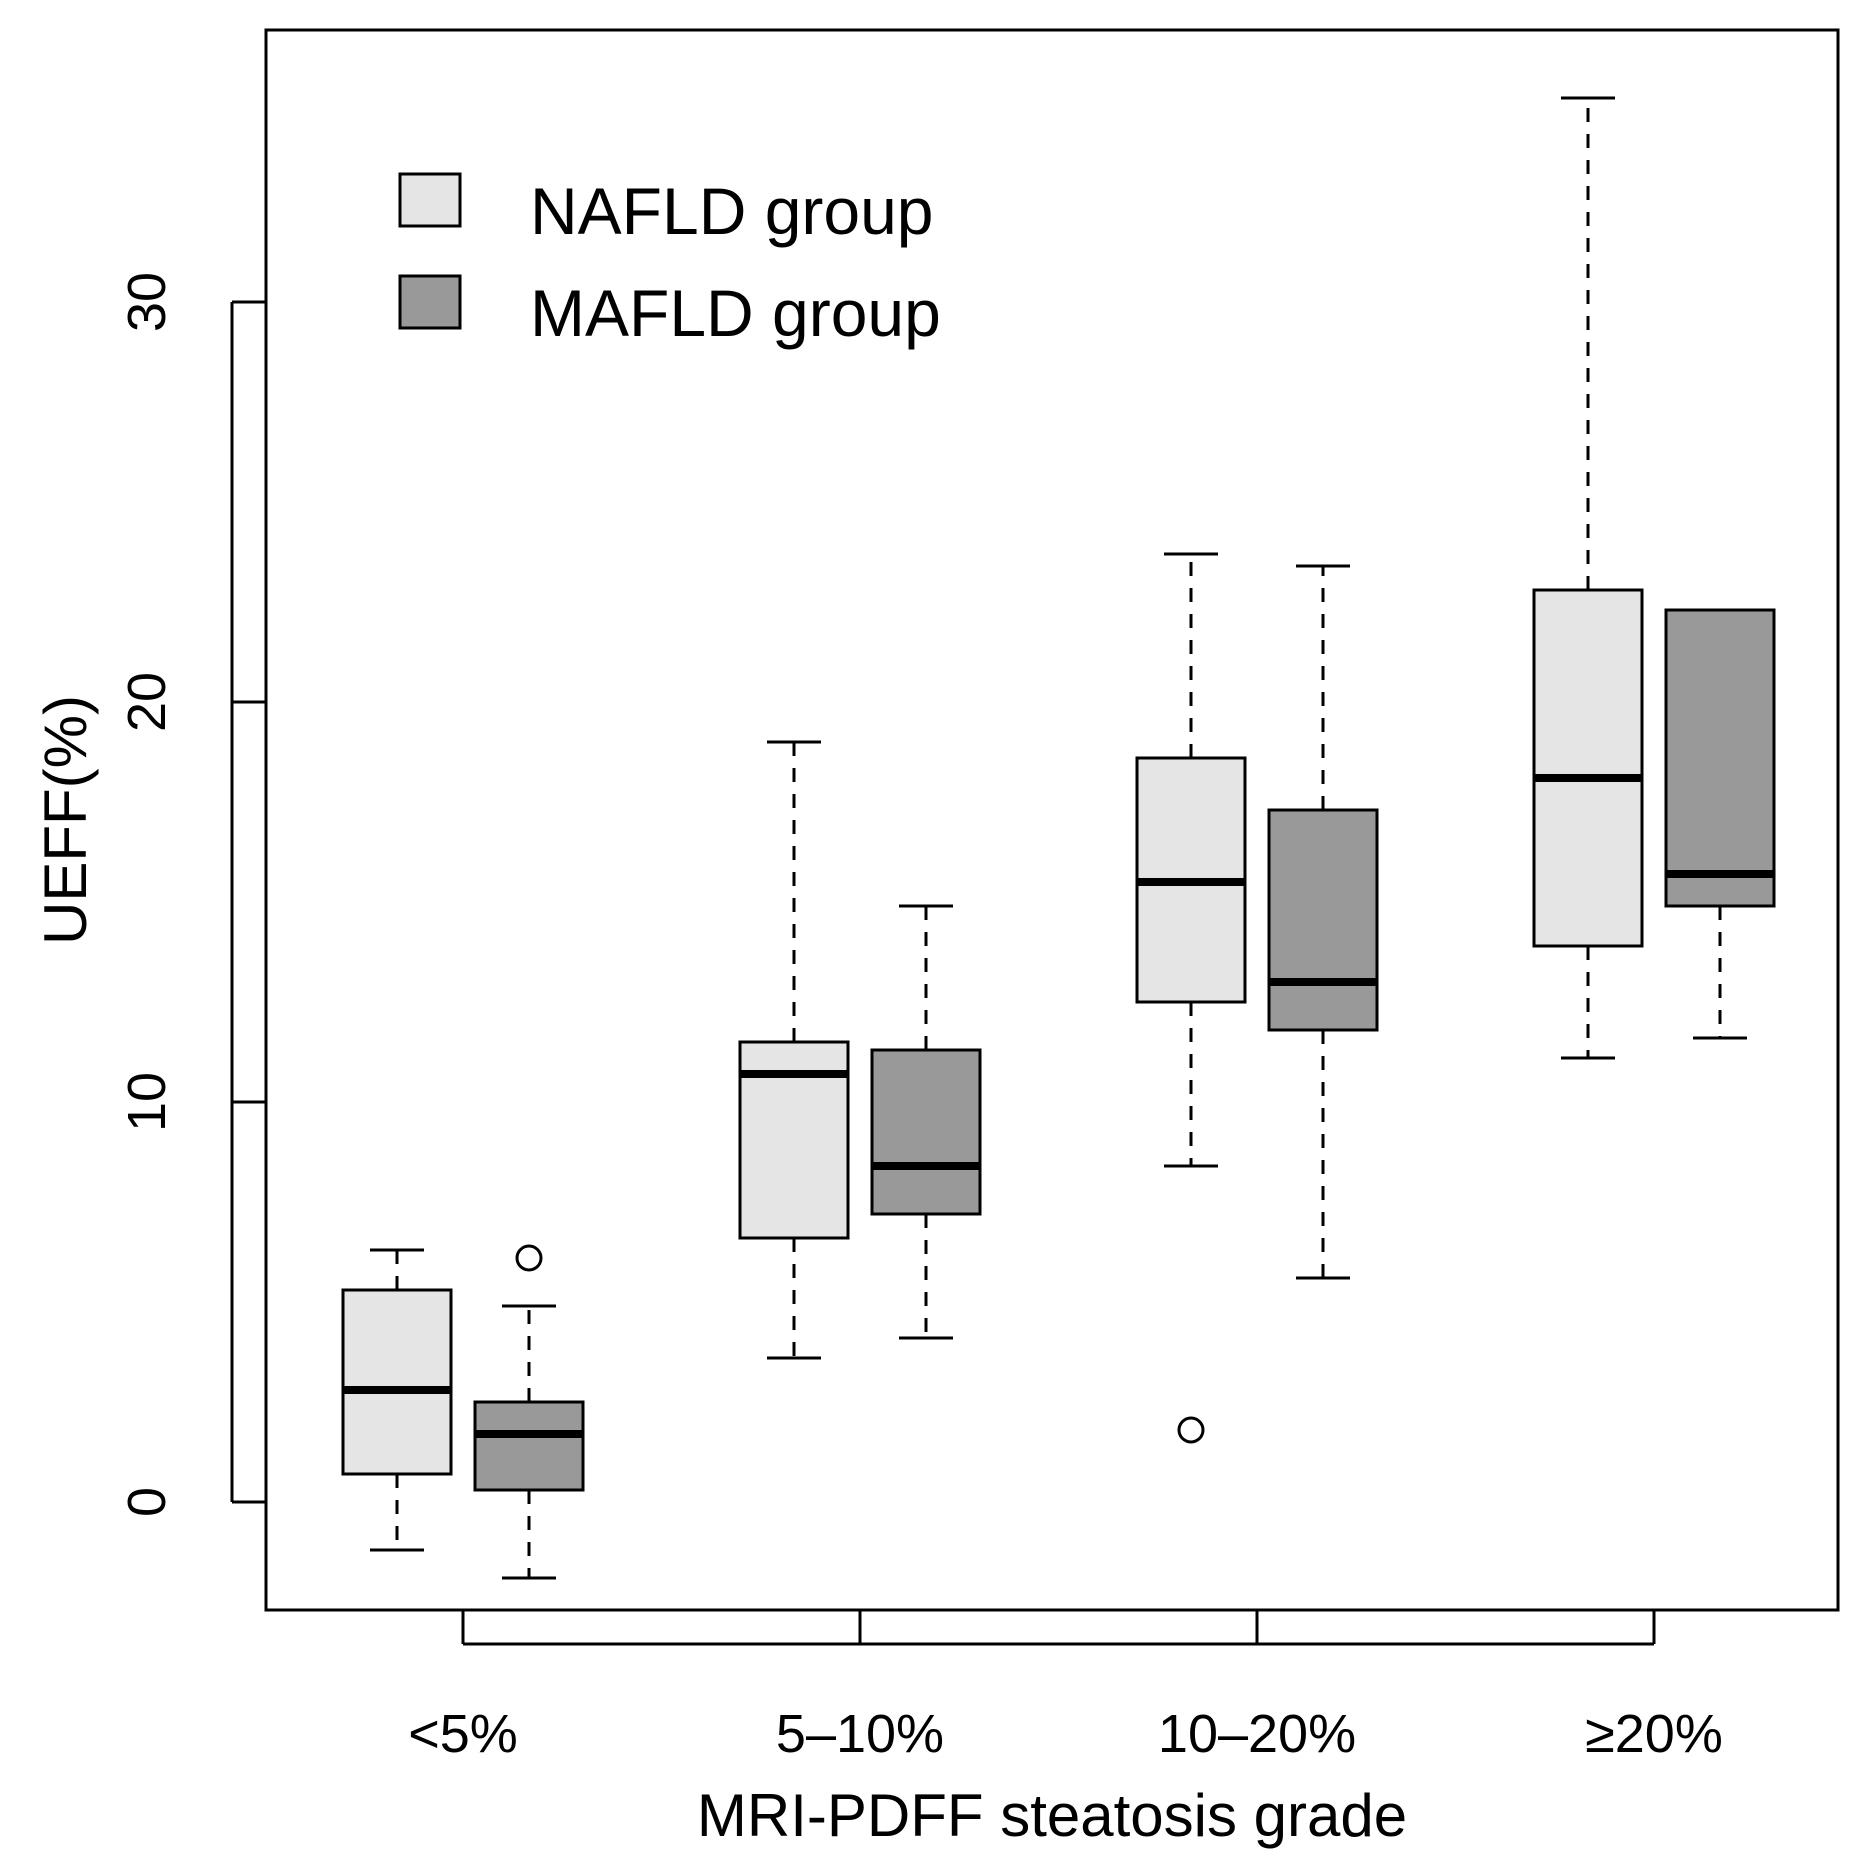 The width and height of the screenshot is (1866, 1870). Describe the element at coordinates (732, 211) in the screenshot. I see `legend-label-nafld: NAFLD group` at that location.